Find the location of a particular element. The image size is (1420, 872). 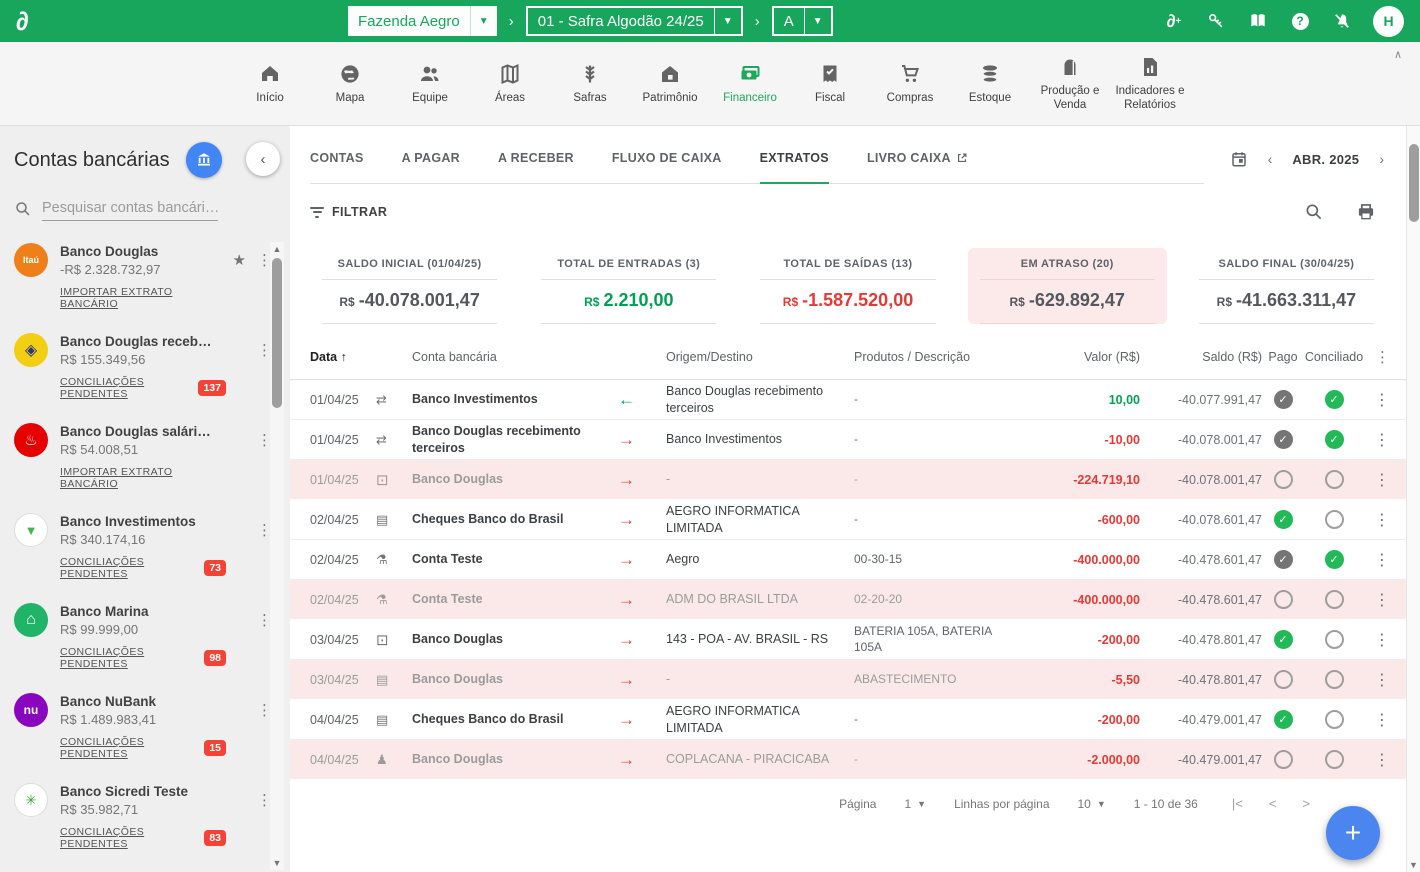

search-icon is located at coordinates (1314, 212).